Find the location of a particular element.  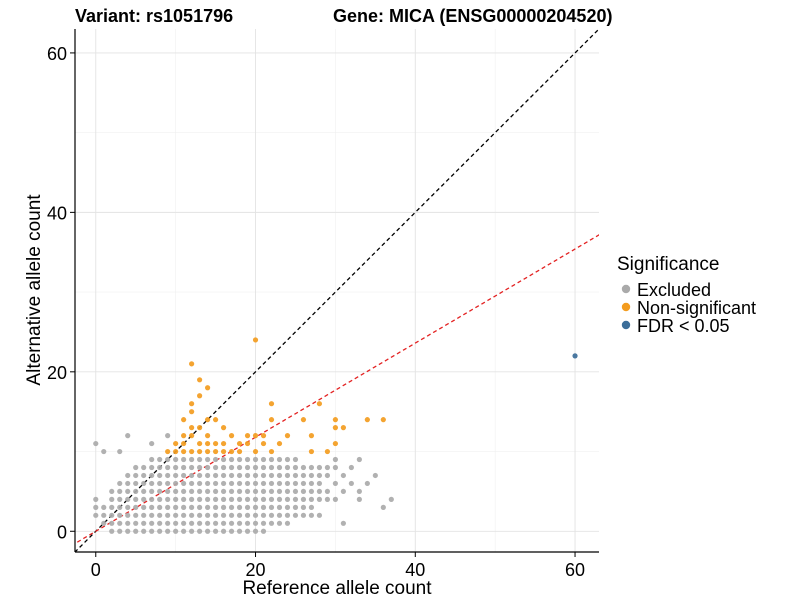

x-tick-label: 0 is located at coordinates (96, 570).